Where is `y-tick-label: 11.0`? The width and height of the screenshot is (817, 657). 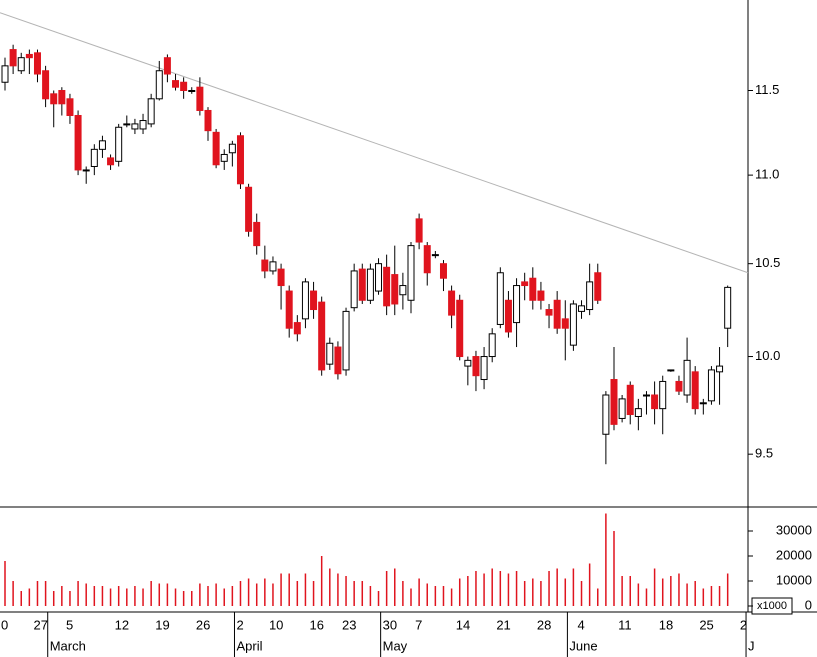
y-tick-label: 11.0 is located at coordinates (767, 174).